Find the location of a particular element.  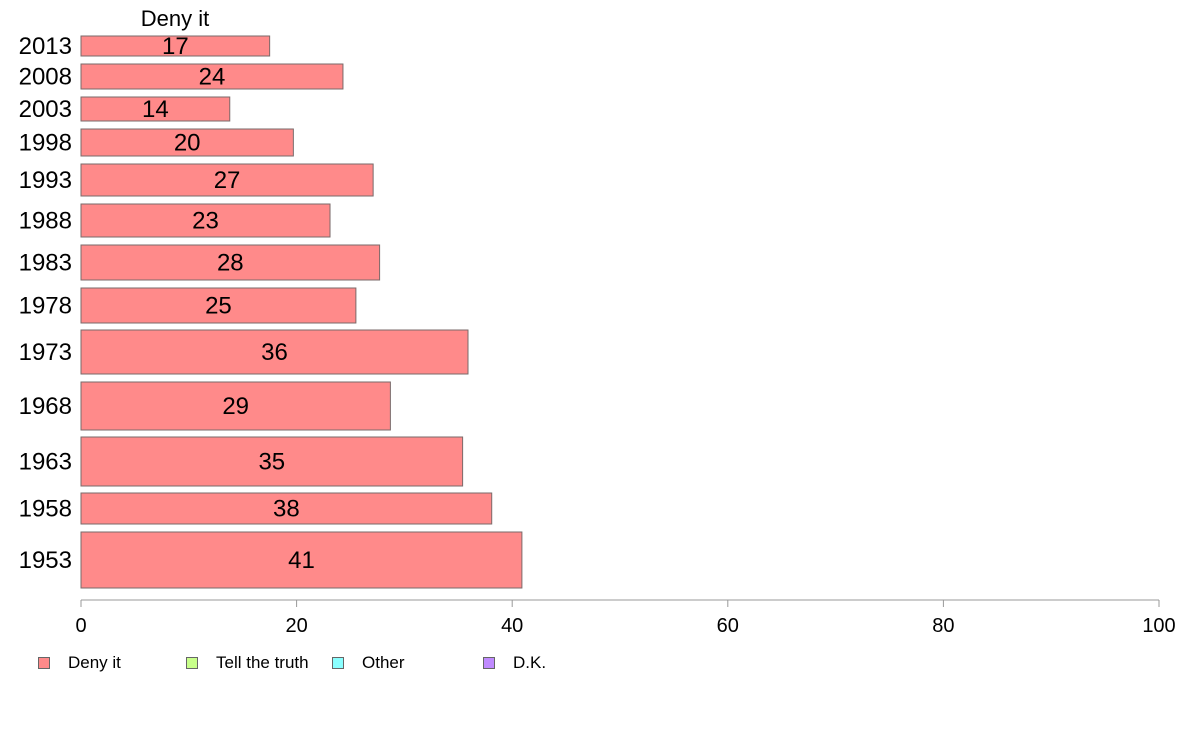

data-label-1983: 28 is located at coordinates (230, 263).